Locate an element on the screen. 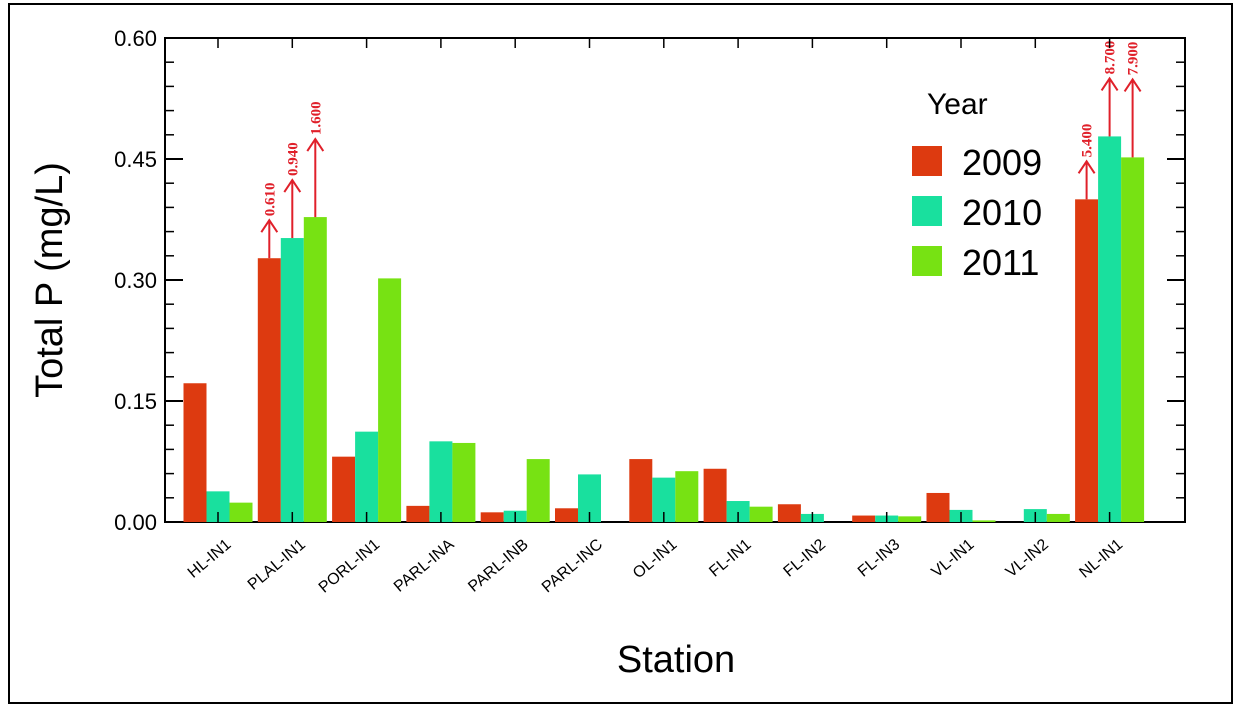 The height and width of the screenshot is (710, 1248). legend-swatch-2010 is located at coordinates (927, 211).